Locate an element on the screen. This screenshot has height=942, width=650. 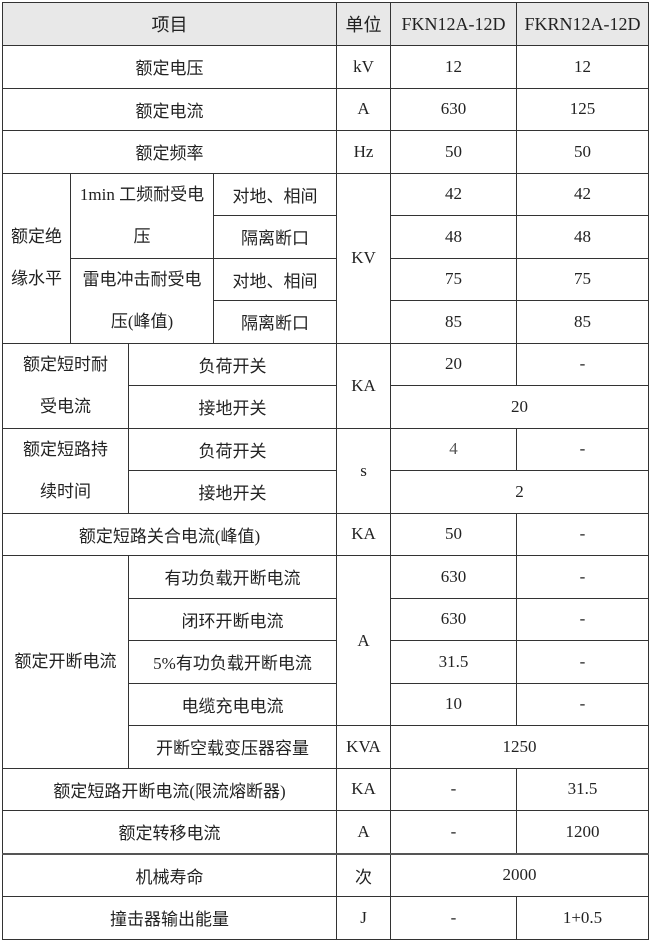
table-row: 额定短时耐受电流 负荷开关 KA 20 - is located at coordinates (325, 385).